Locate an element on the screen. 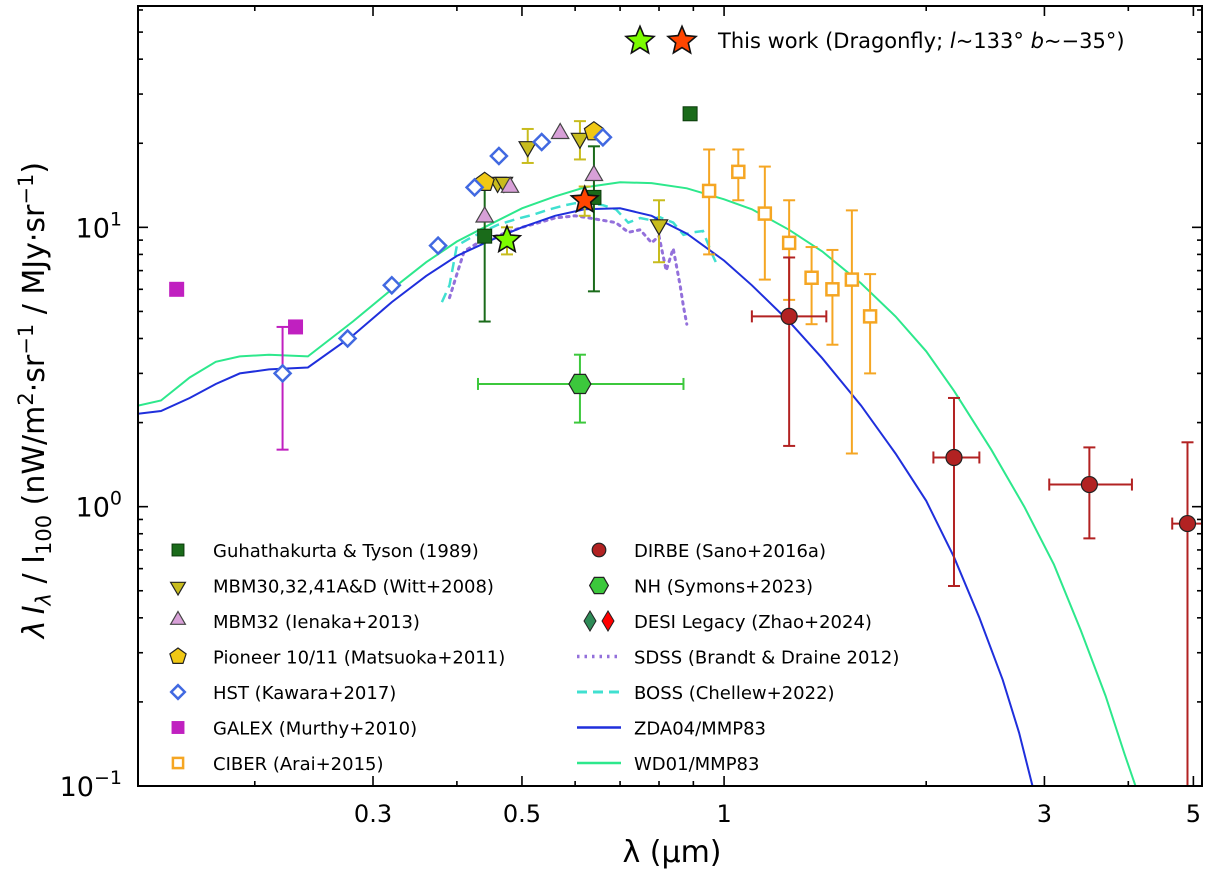 The height and width of the screenshot is (869, 1212). top-legend-b-value: ~−35°) is located at coordinates (1084, 41).